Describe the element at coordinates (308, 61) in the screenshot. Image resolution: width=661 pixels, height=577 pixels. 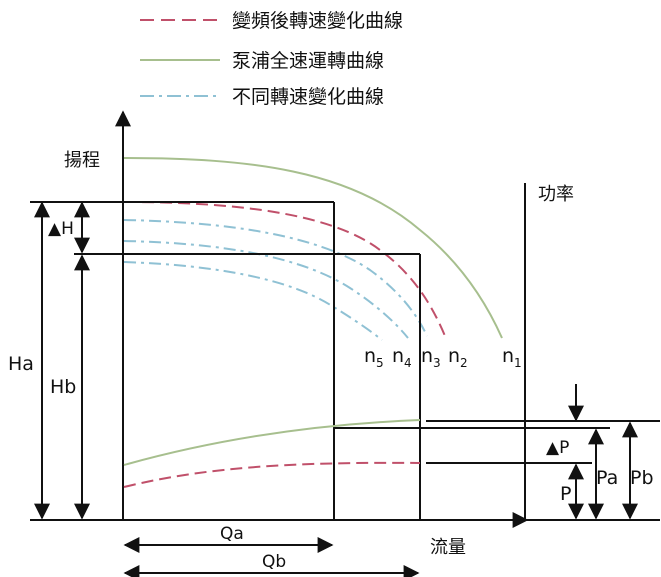
I see `legend-label-full-speed: 泵浦全速運轉曲線` at that location.